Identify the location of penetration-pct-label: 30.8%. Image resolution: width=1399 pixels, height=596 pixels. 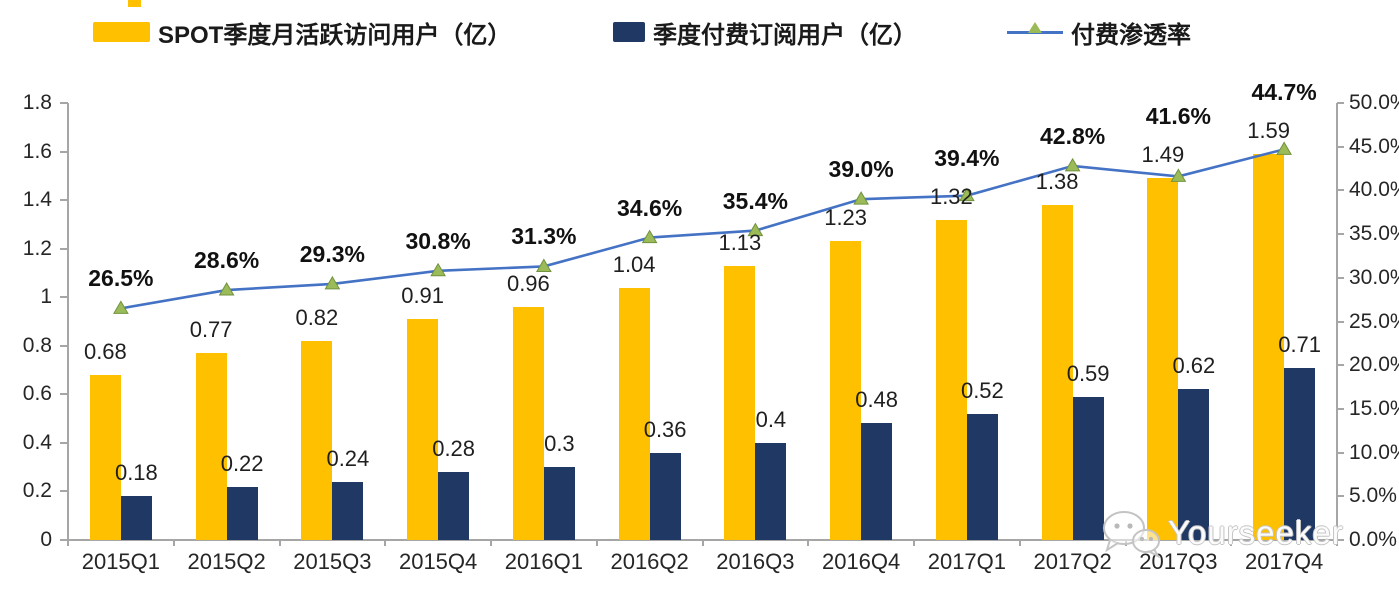
(438, 240).